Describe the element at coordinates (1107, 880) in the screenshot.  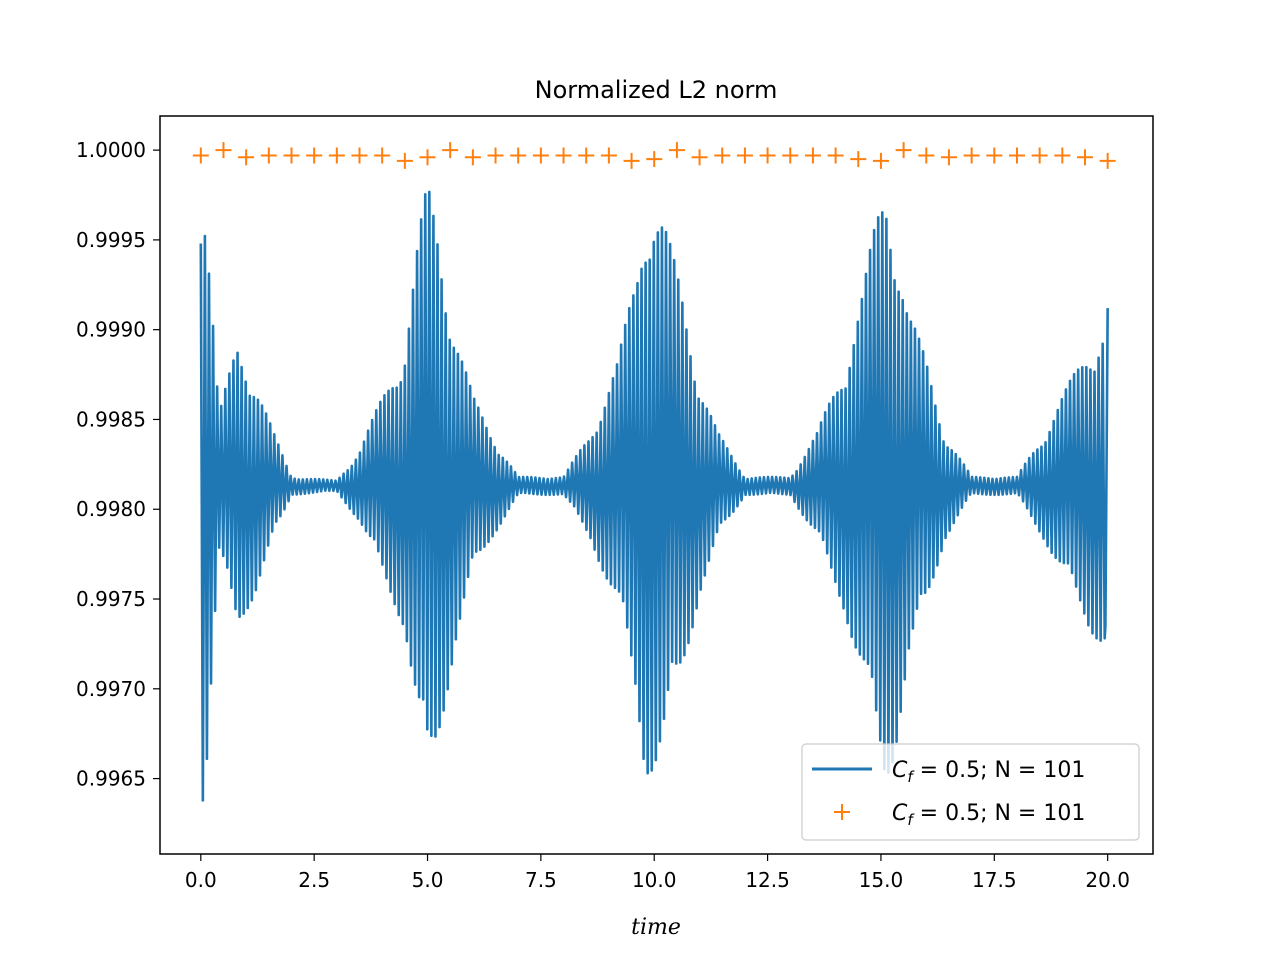
I see `x-tick-label: 20.0` at that location.